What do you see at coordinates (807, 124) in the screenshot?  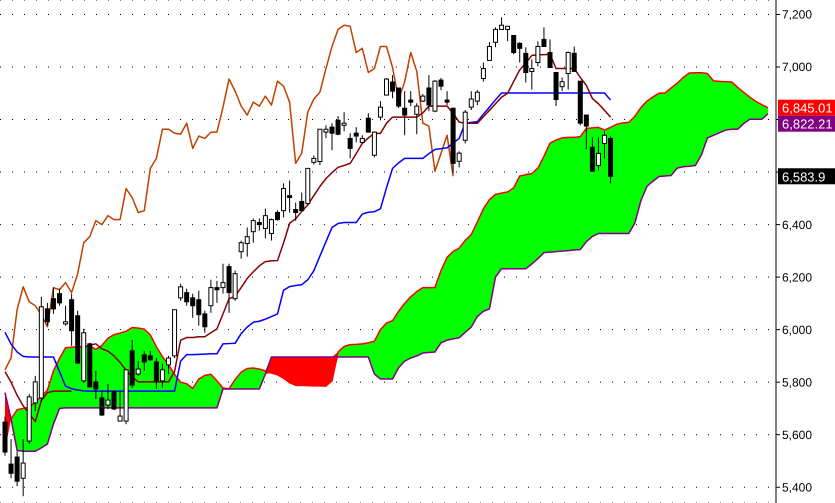 I see `text: 6,822.21` at bounding box center [807, 124].